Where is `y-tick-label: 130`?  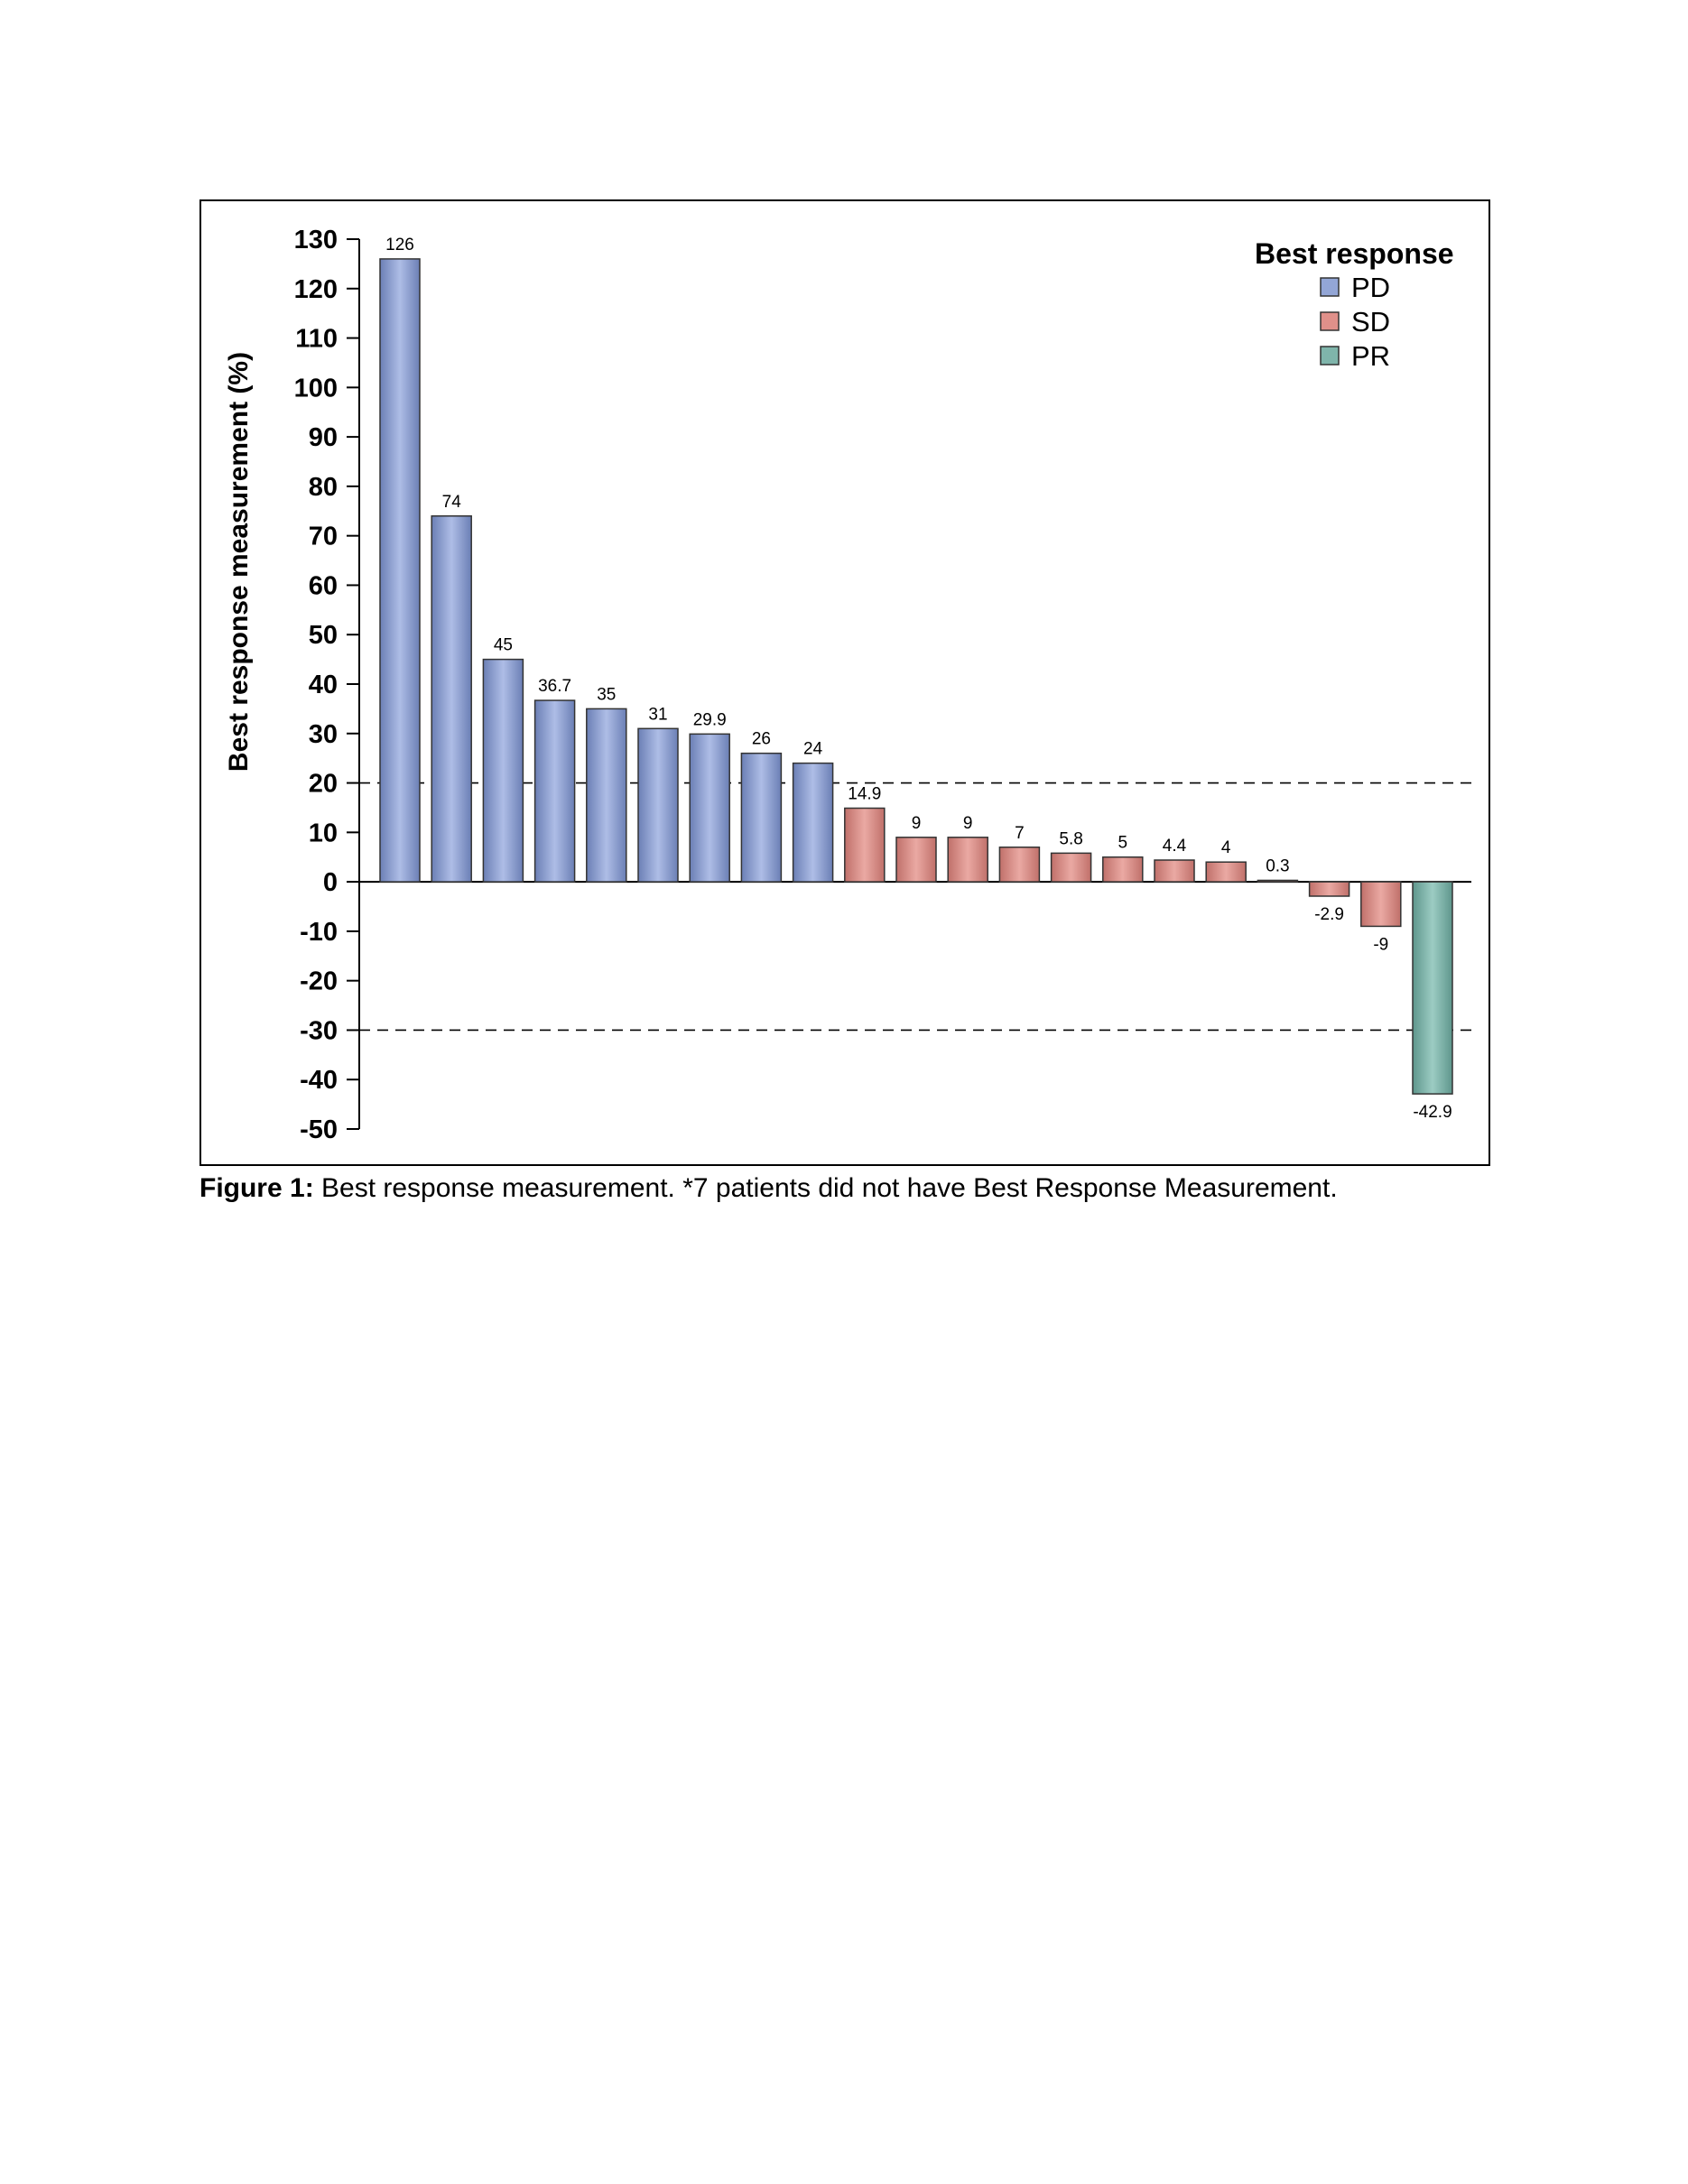
y-tick-label: 130 is located at coordinates (316, 240).